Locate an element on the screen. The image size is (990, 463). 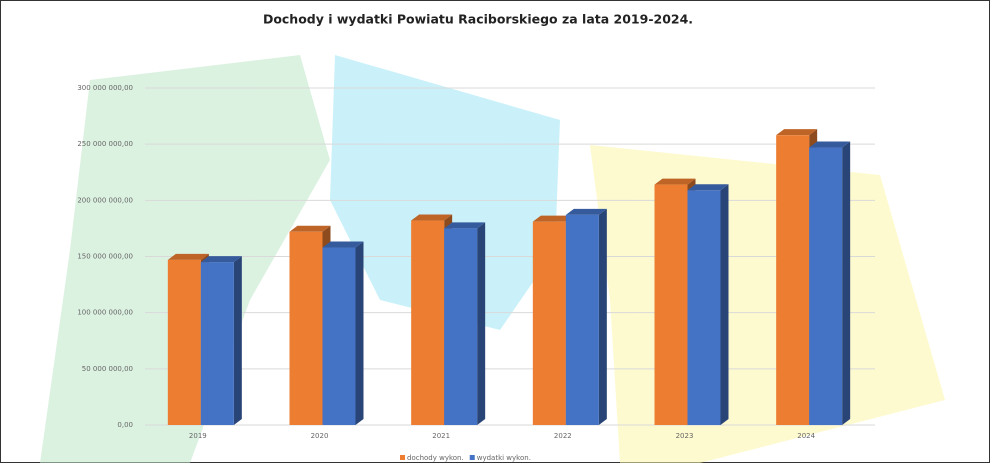
legend-label: dochody wykon. is located at coordinates (435, 458).